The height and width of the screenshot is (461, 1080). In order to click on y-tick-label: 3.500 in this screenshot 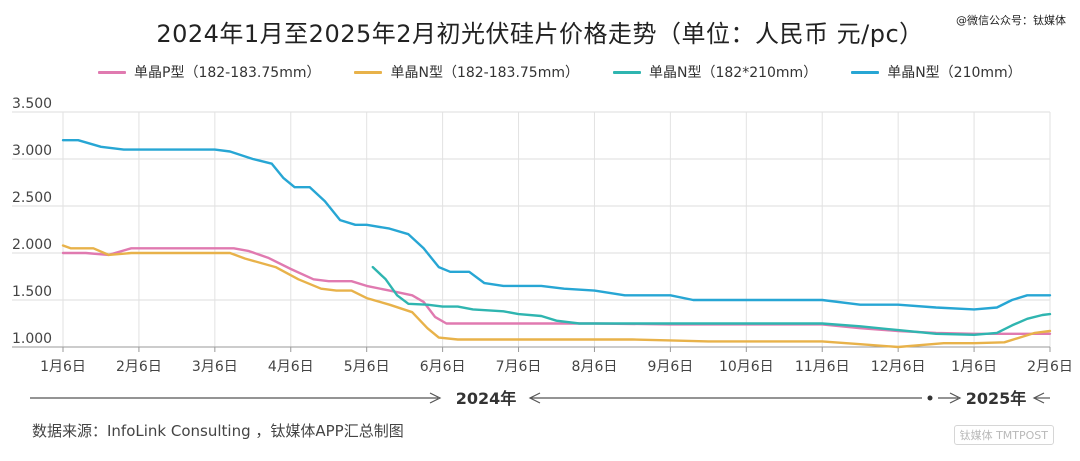, I will do `click(32, 104)`.